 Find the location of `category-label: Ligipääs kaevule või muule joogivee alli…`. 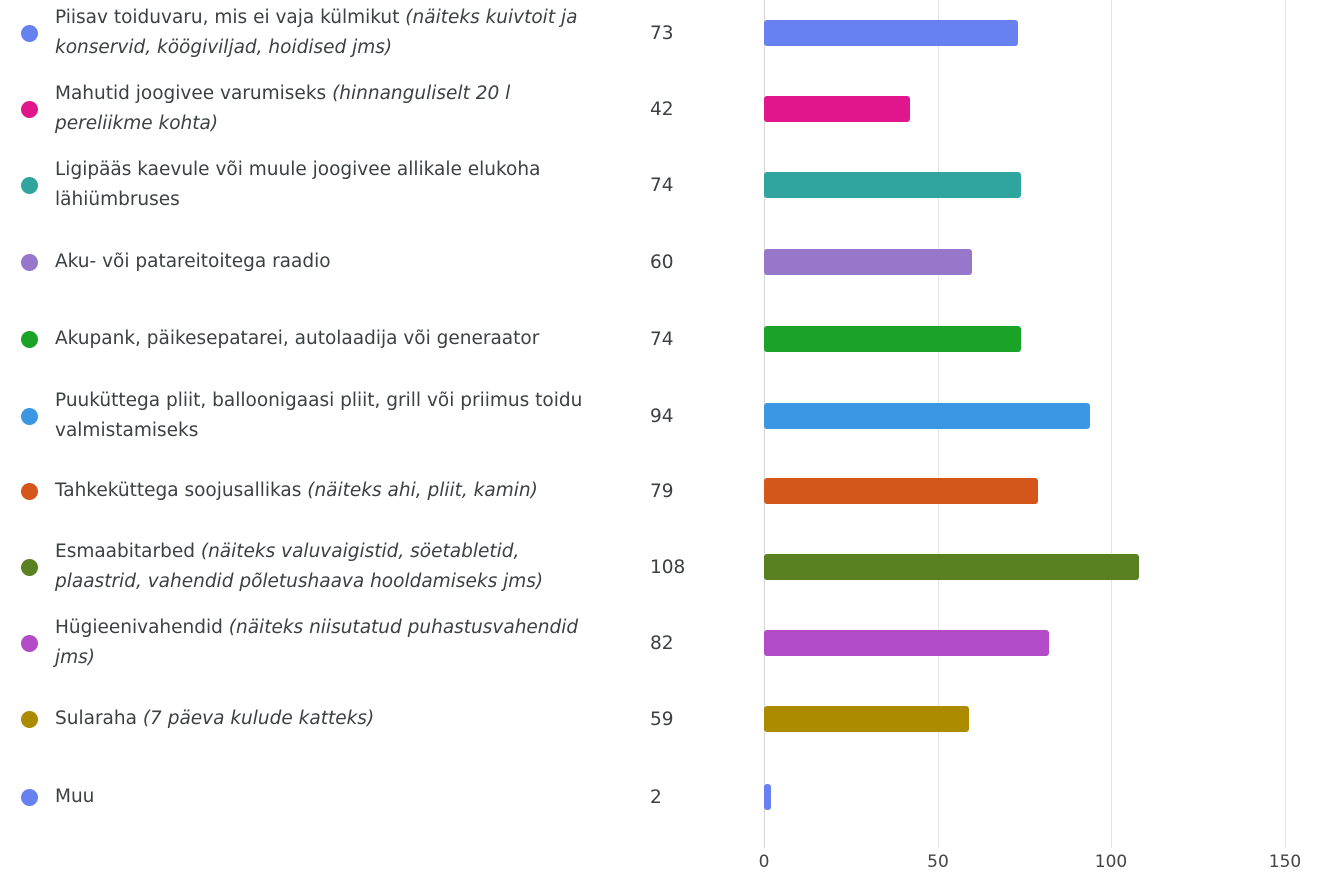

category-label: Ligipääs kaevule või muule joogivee alli… is located at coordinates (325, 185).